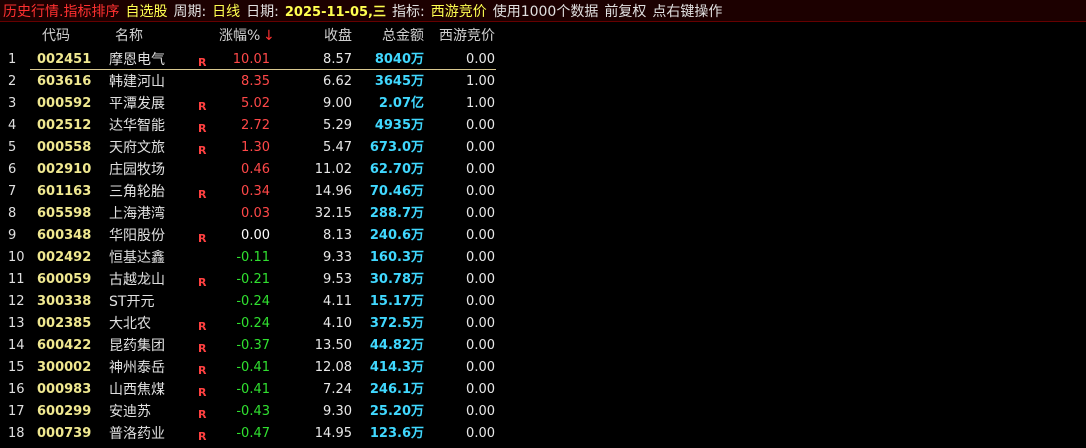  What do you see at coordinates (226, 11) in the screenshot?
I see `period: 日线` at bounding box center [226, 11].